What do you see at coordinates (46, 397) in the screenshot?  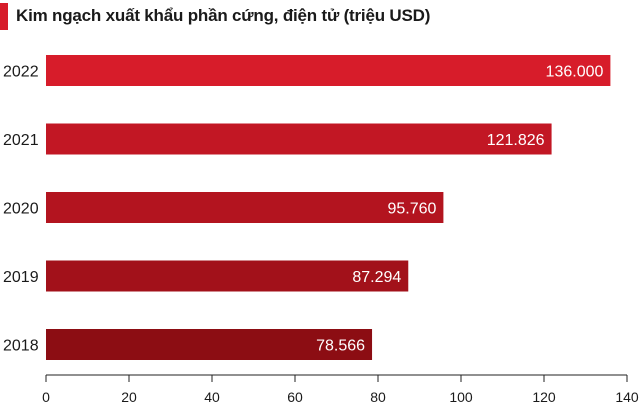 I see `x-tick-label: 0` at bounding box center [46, 397].